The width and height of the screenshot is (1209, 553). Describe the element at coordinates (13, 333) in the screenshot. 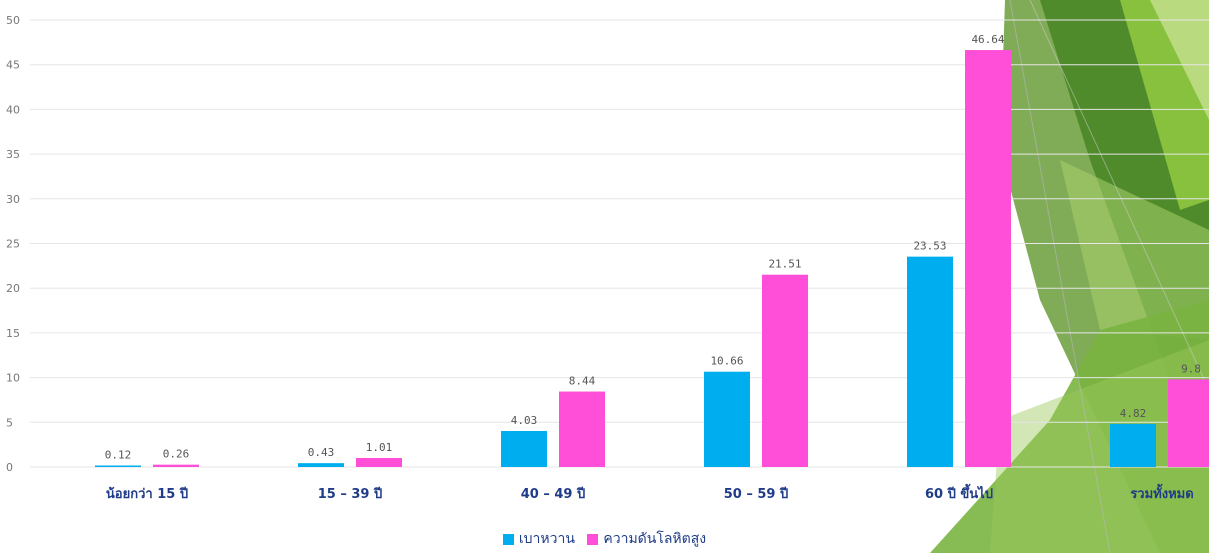

I see `y-tick-label: 15` at that location.